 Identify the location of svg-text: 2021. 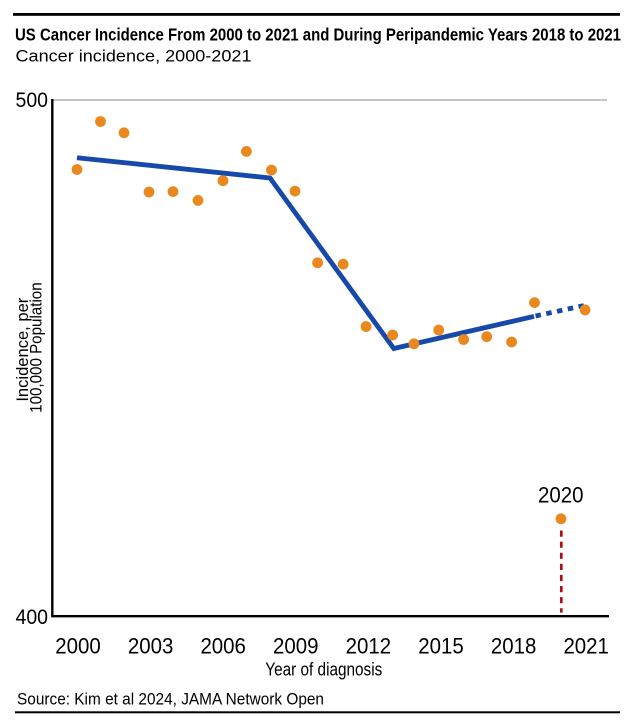
(586, 646).